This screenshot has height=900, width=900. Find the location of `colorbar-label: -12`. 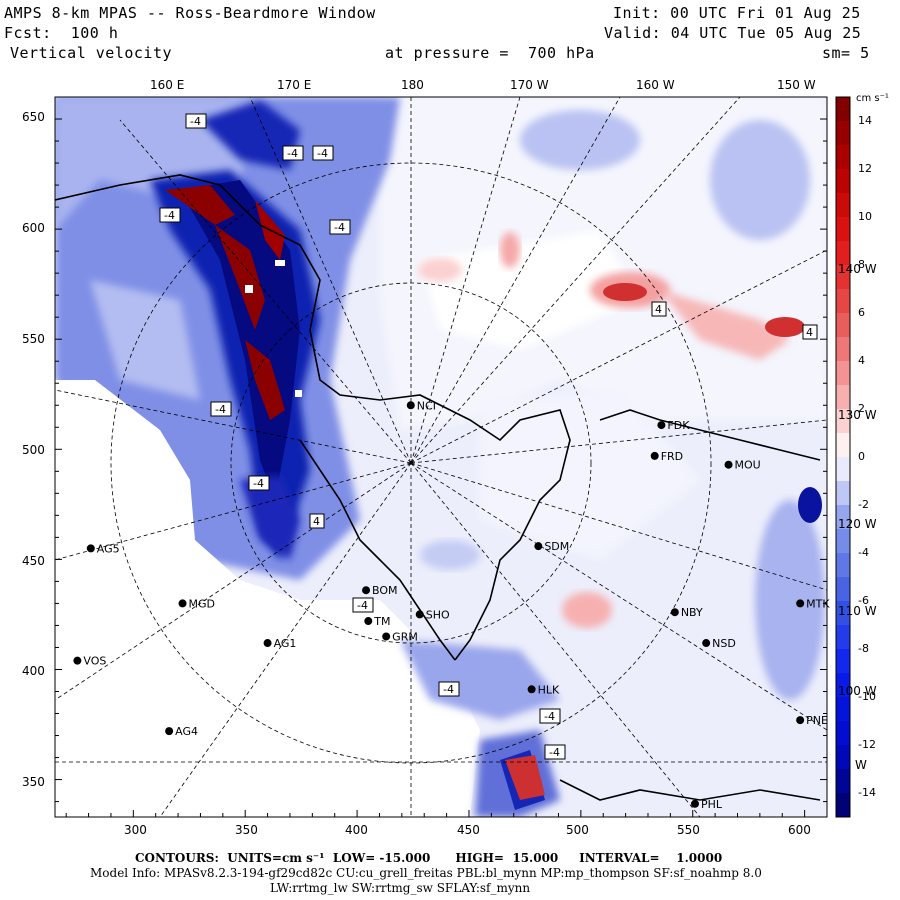

colorbar-label: -12 is located at coordinates (867, 744).